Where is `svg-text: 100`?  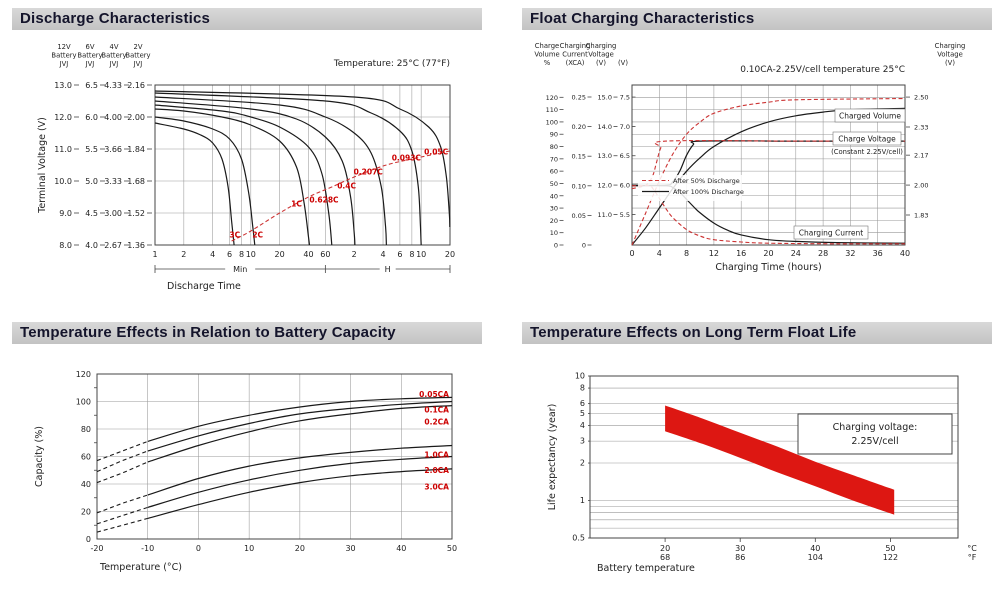
svg-text: 100 is located at coordinates (552, 122).